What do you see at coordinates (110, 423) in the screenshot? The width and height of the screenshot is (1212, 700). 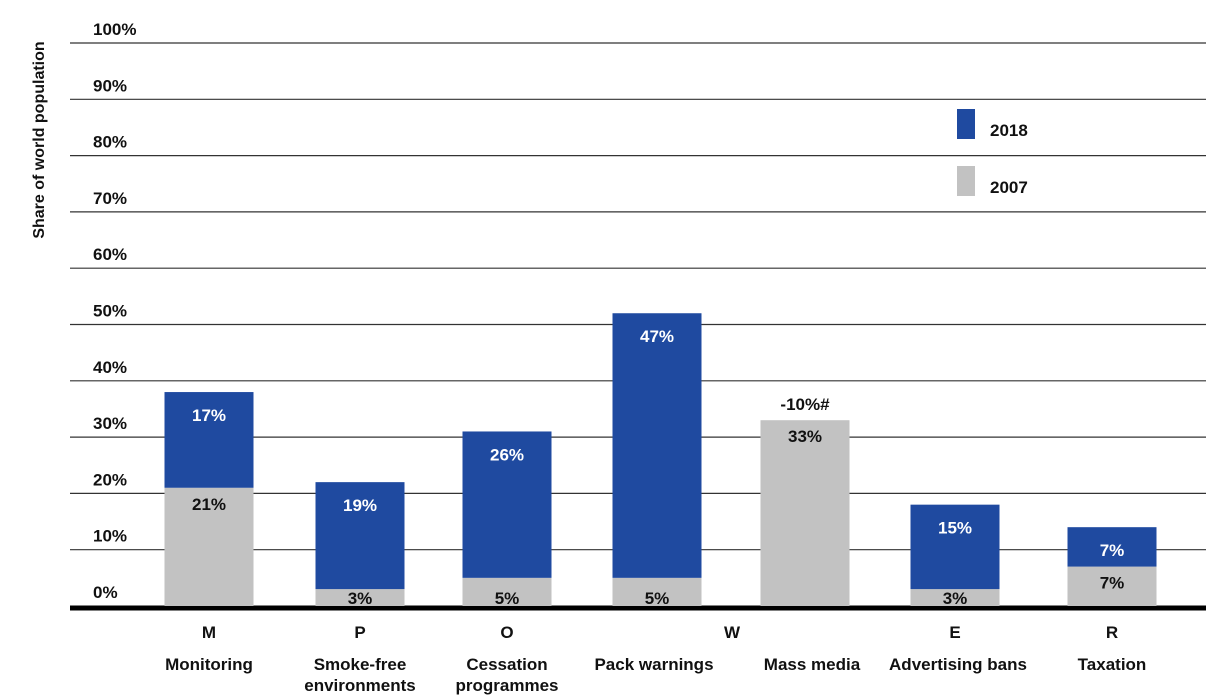 I see `y-tick-label: 30%` at bounding box center [110, 423].